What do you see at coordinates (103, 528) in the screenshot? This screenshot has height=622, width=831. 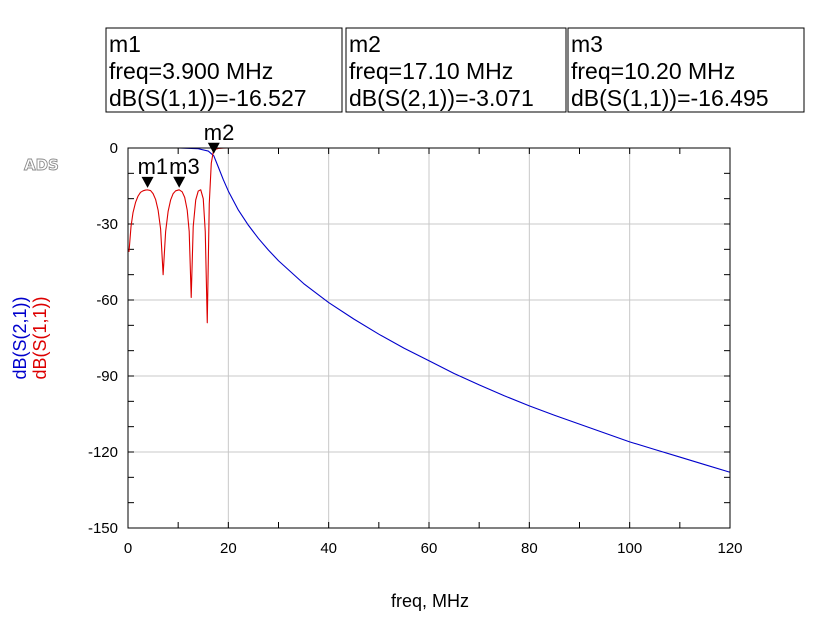 I see `y-tick-label: -150` at bounding box center [103, 528].